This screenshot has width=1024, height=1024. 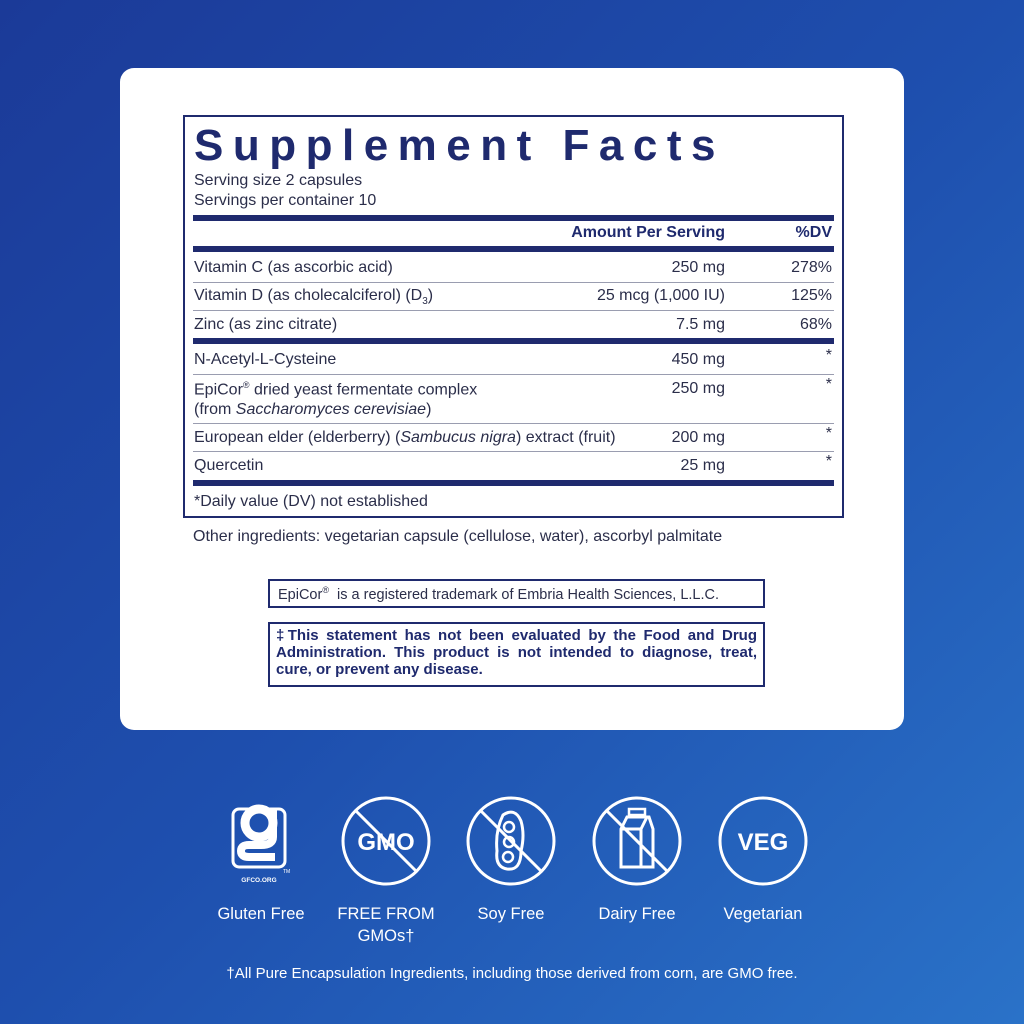 What do you see at coordinates (261, 914) in the screenshot?
I see `badge-label-gluten-free: Gluten Free` at bounding box center [261, 914].